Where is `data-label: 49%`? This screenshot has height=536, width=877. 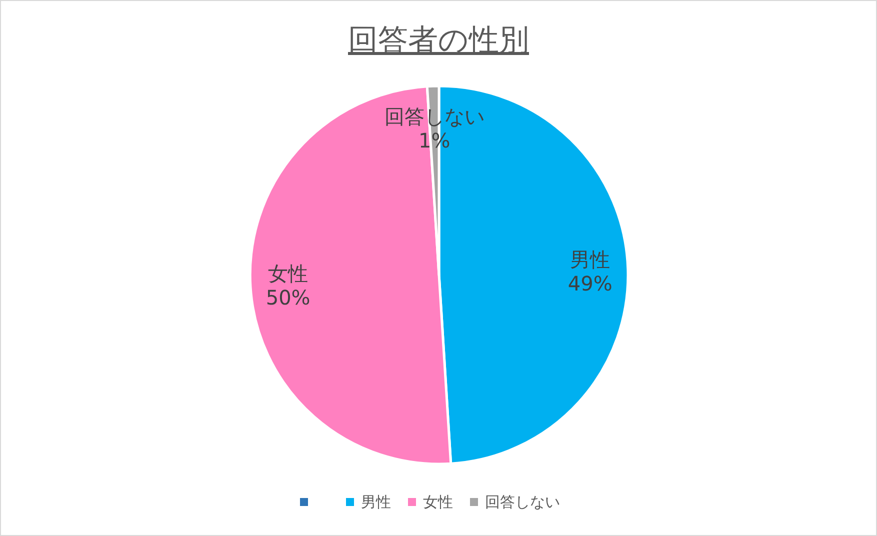 data-label: 49% is located at coordinates (590, 283).